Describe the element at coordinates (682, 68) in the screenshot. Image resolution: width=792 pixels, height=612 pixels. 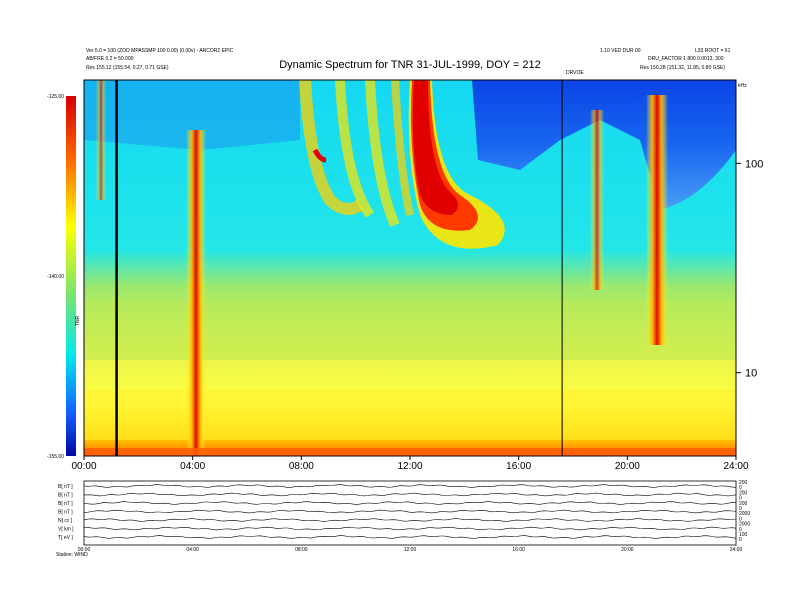
I see `header-right-line3: Res 150.28 (151.32, 11.85, 0.80 GSE)` at that location.